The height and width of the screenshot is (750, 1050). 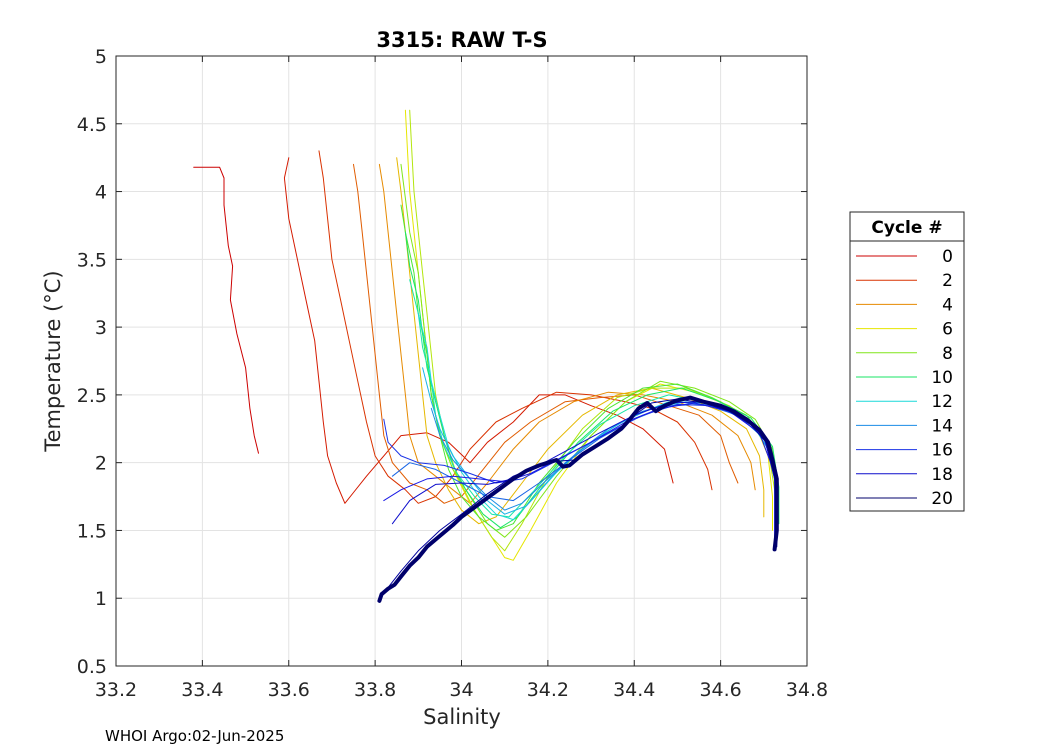 I want to click on legend-label-cycle-2: 2, so click(x=947, y=281).